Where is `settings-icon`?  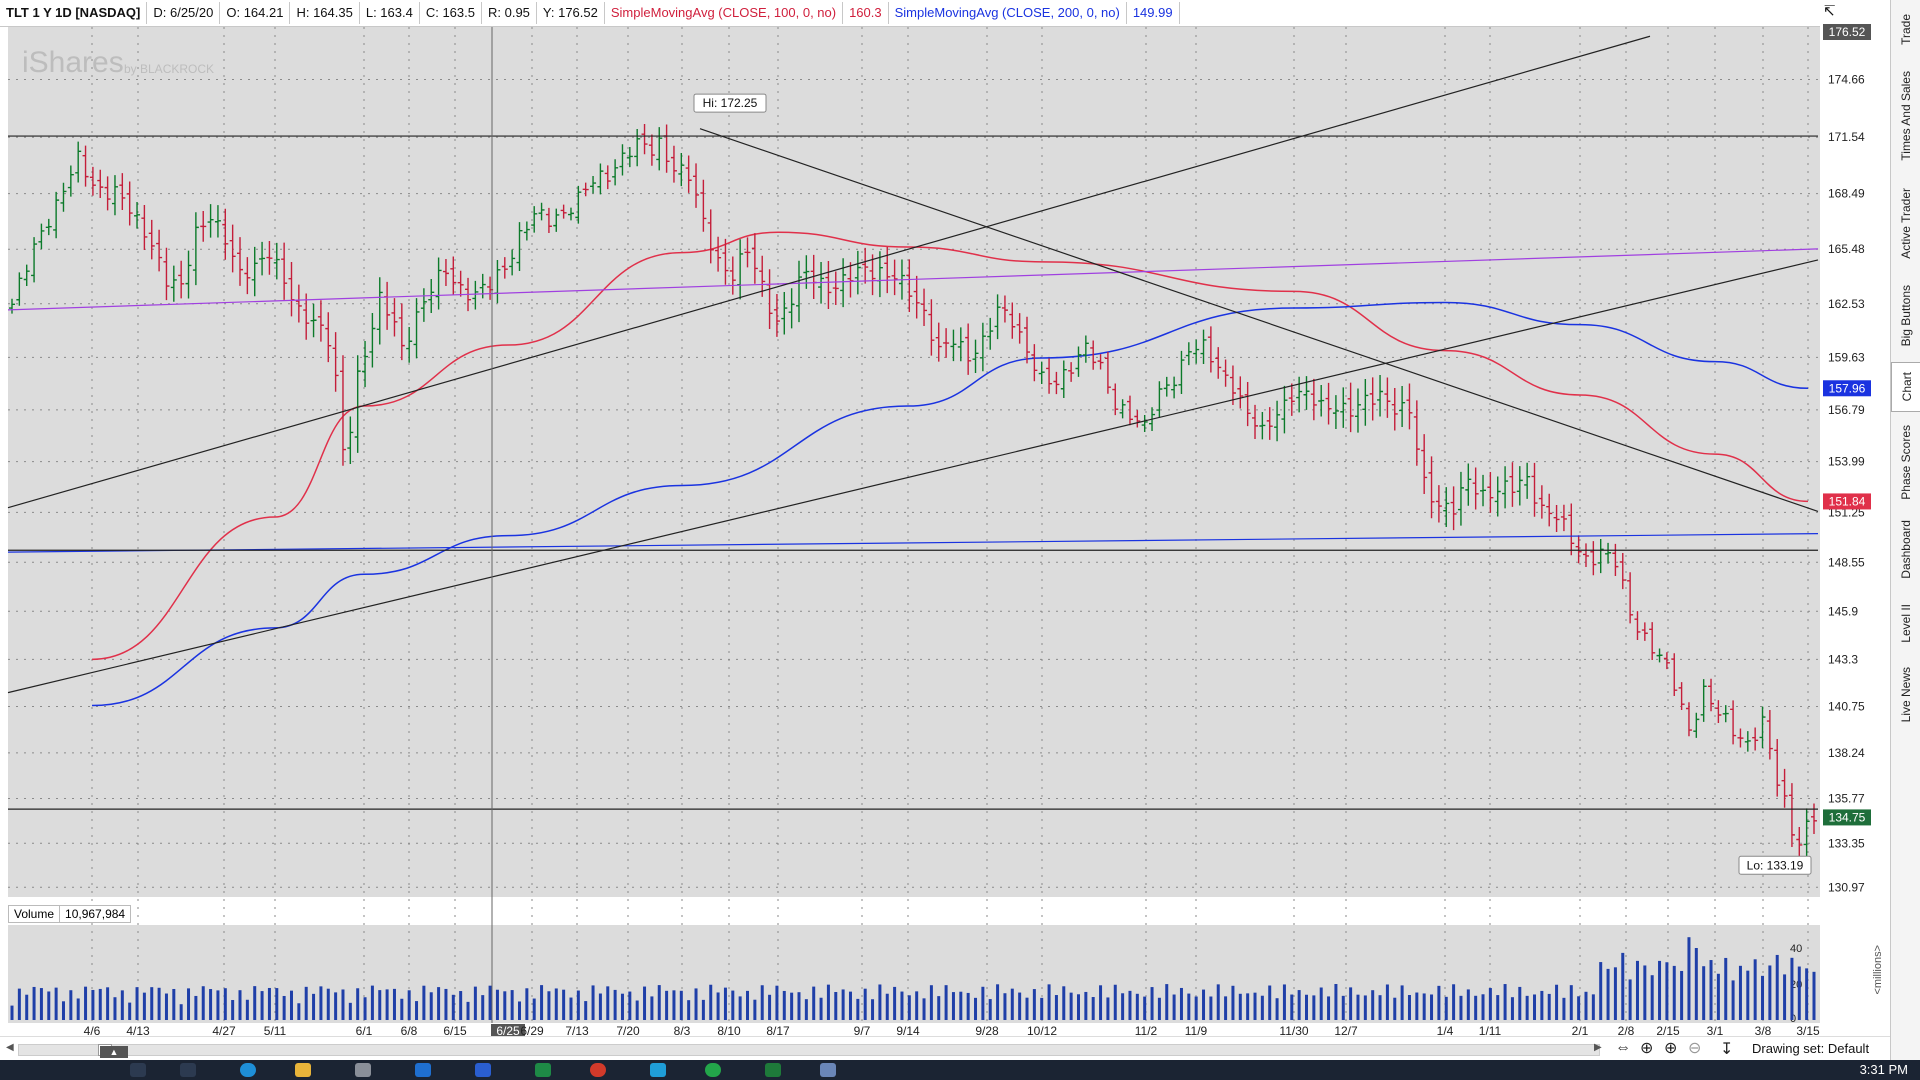 settings-icon is located at coordinates (363, 1070).